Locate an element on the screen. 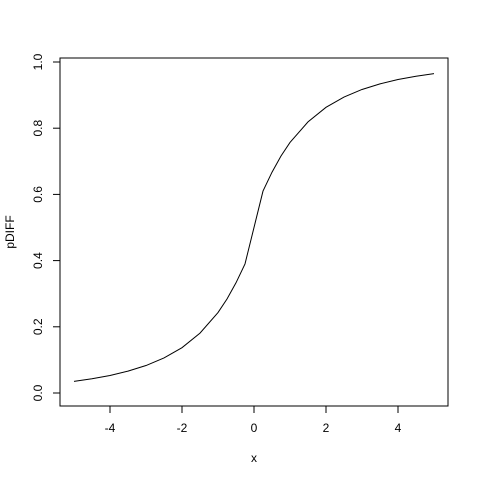 The image size is (480, 480). y-axis: 0.0 0.2 0.4 0.6 0.8 1.0 is located at coordinates (45, 227).